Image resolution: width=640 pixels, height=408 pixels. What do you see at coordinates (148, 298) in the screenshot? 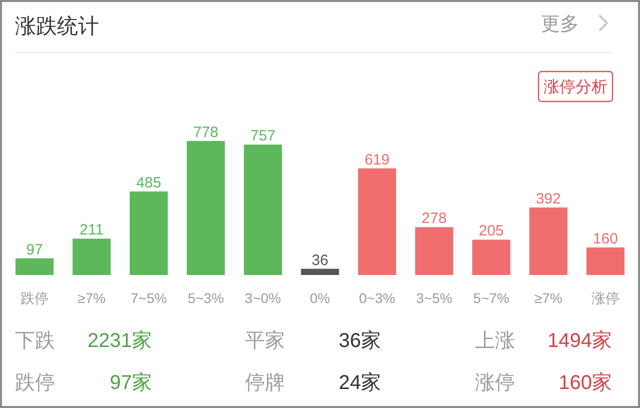
I see `x-tick-label: 7~5%` at bounding box center [148, 298].